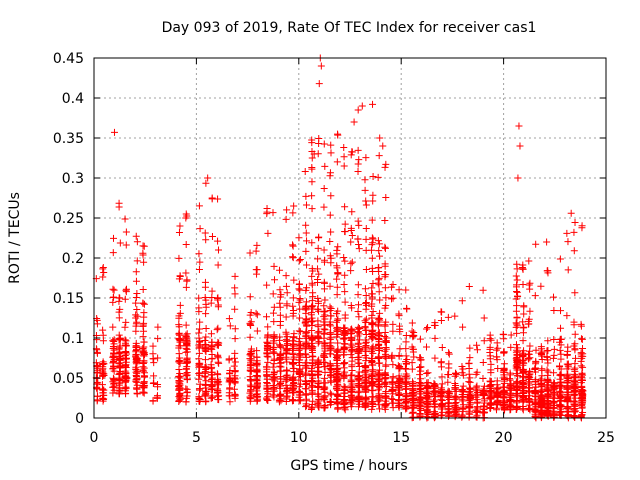 This screenshot has width=640, height=480. What do you see at coordinates (73, 259) in the screenshot?
I see `y-tick-label: 0.2` at bounding box center [73, 259].